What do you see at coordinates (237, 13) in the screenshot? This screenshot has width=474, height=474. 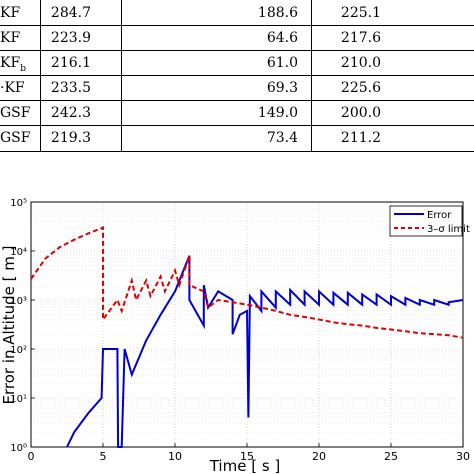 I see `table-row: KF 284.7 188.6 225.1` at bounding box center [237, 13].